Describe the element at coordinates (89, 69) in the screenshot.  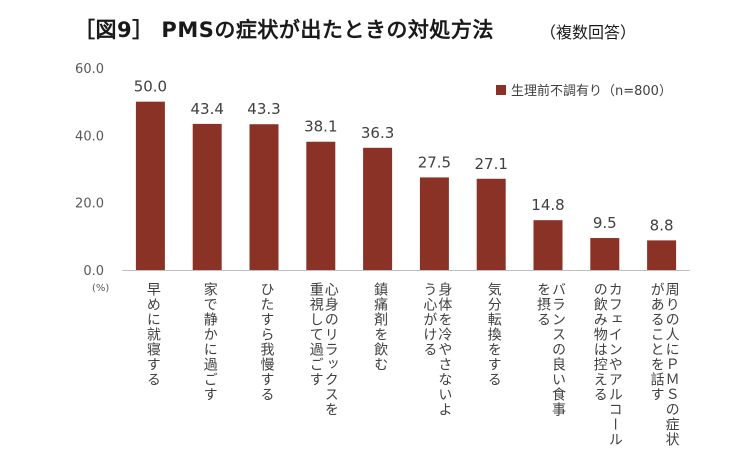
I see `y-tick-label: 60.0` at that location.